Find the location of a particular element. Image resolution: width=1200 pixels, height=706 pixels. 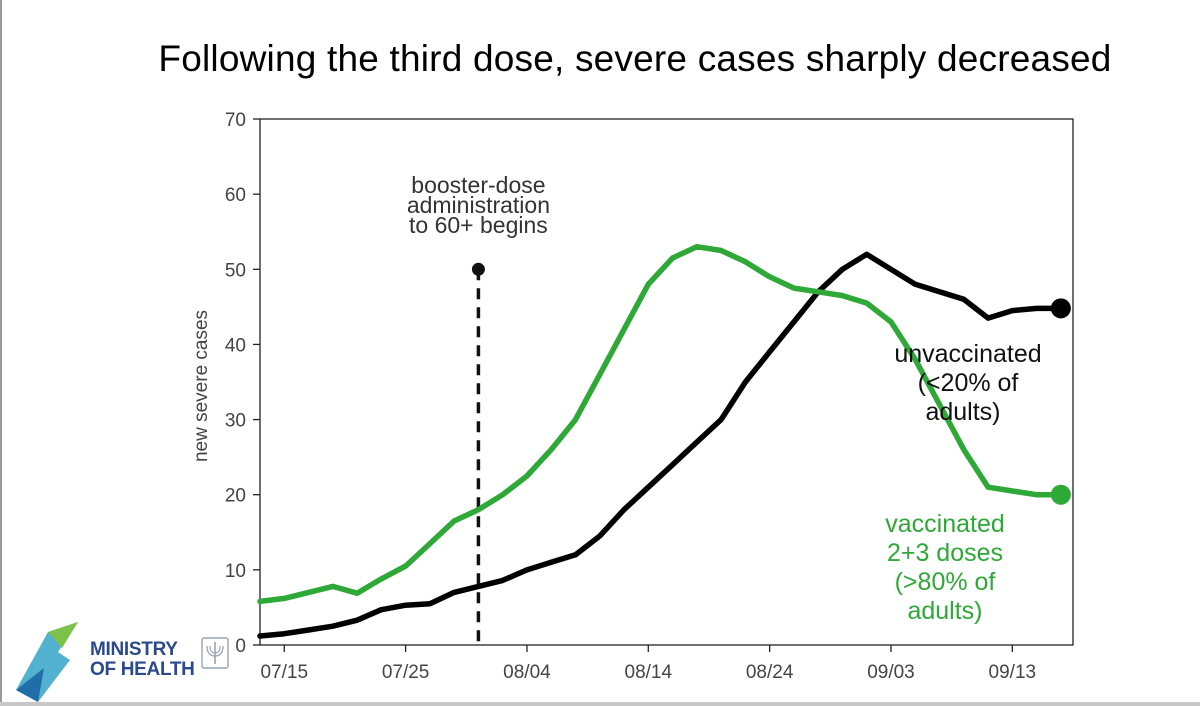

logo-line-2: OF HEALTH is located at coordinates (142, 669).